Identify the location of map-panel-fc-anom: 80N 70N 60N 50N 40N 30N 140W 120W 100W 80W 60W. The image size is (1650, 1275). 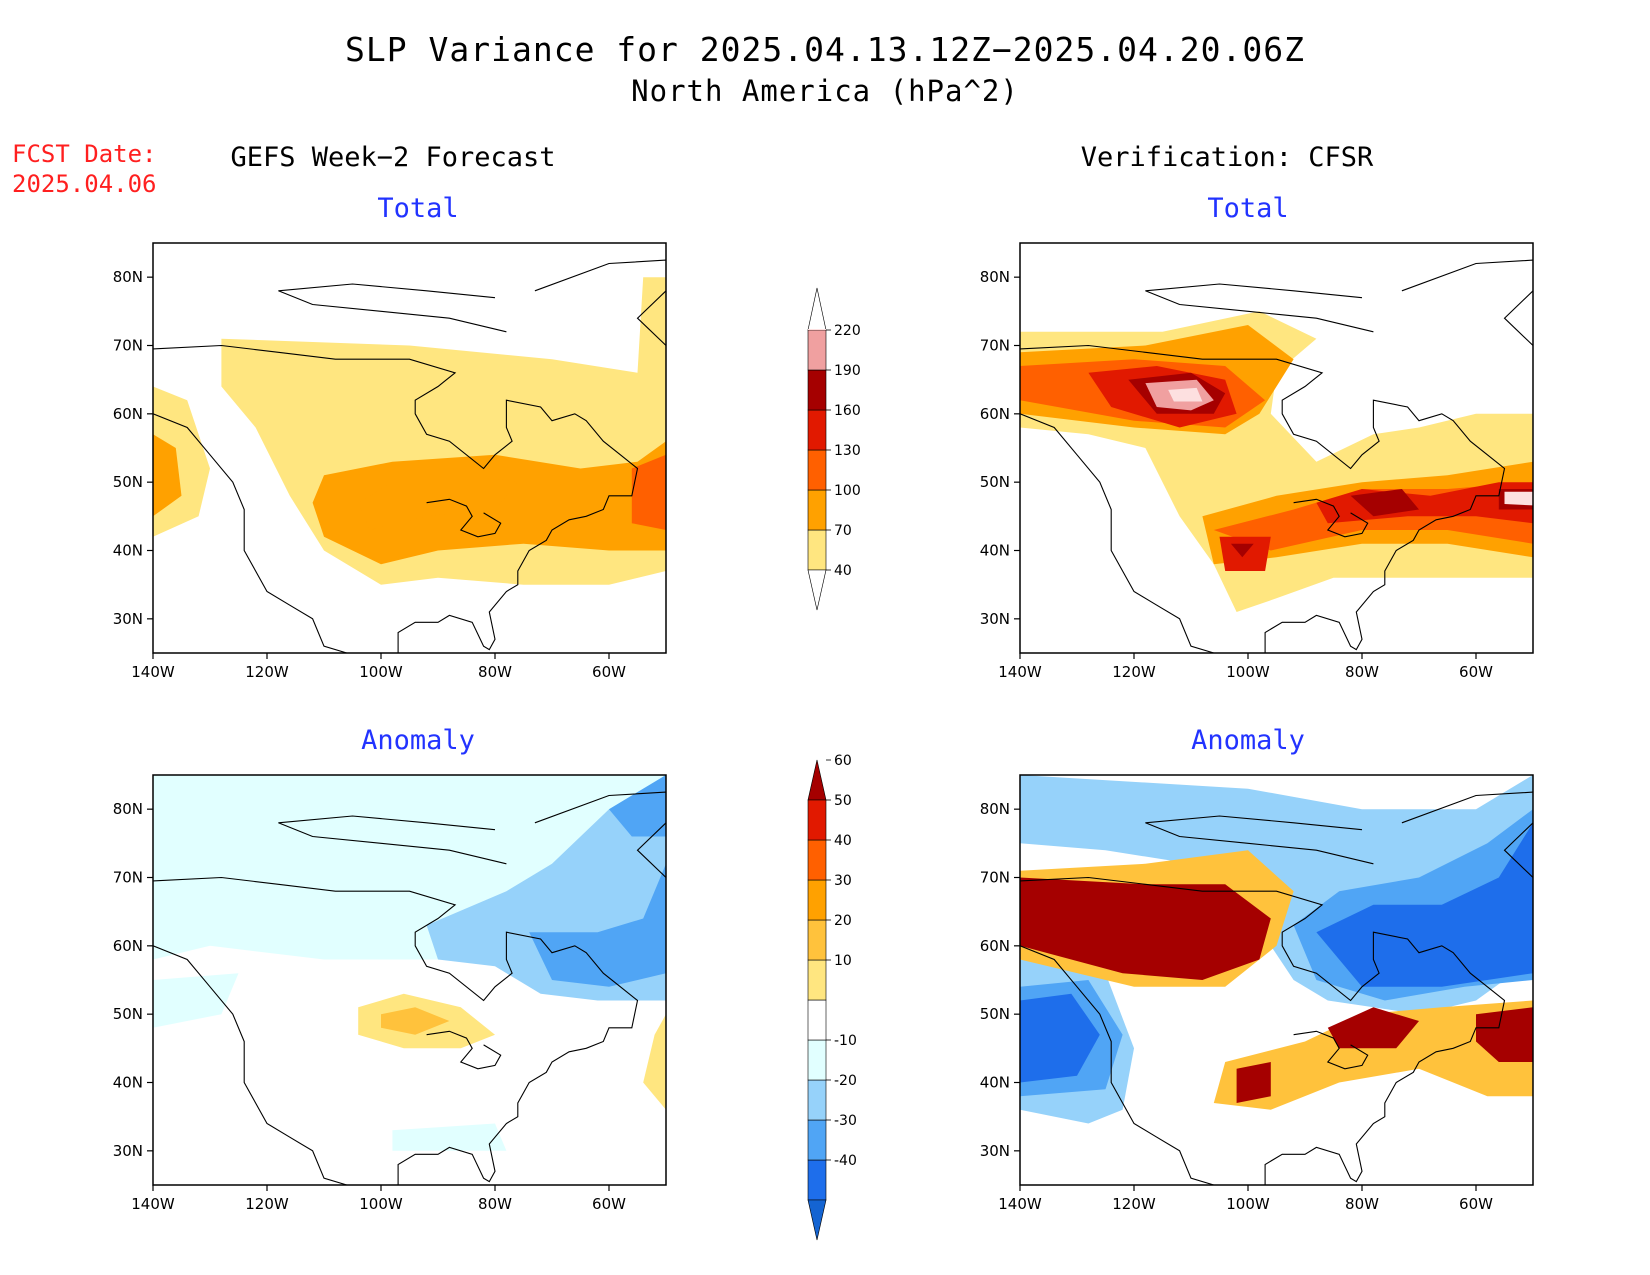
(390, 993).